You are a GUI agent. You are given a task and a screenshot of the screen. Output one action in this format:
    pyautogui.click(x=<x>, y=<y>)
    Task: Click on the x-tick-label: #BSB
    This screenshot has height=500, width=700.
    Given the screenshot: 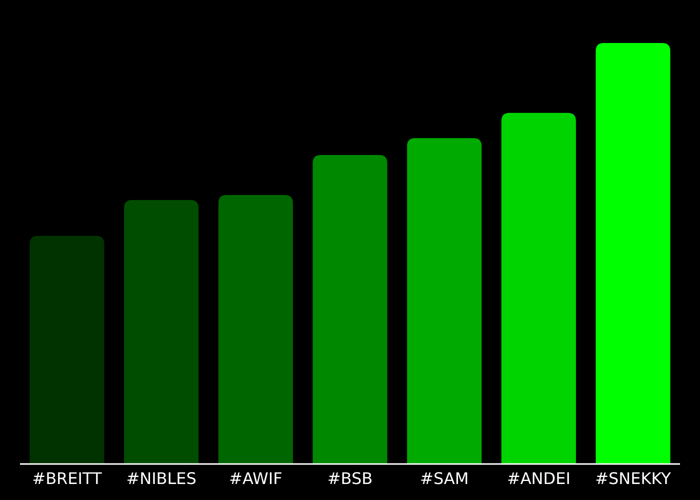 What is the action you would take?
    pyautogui.click(x=350, y=478)
    